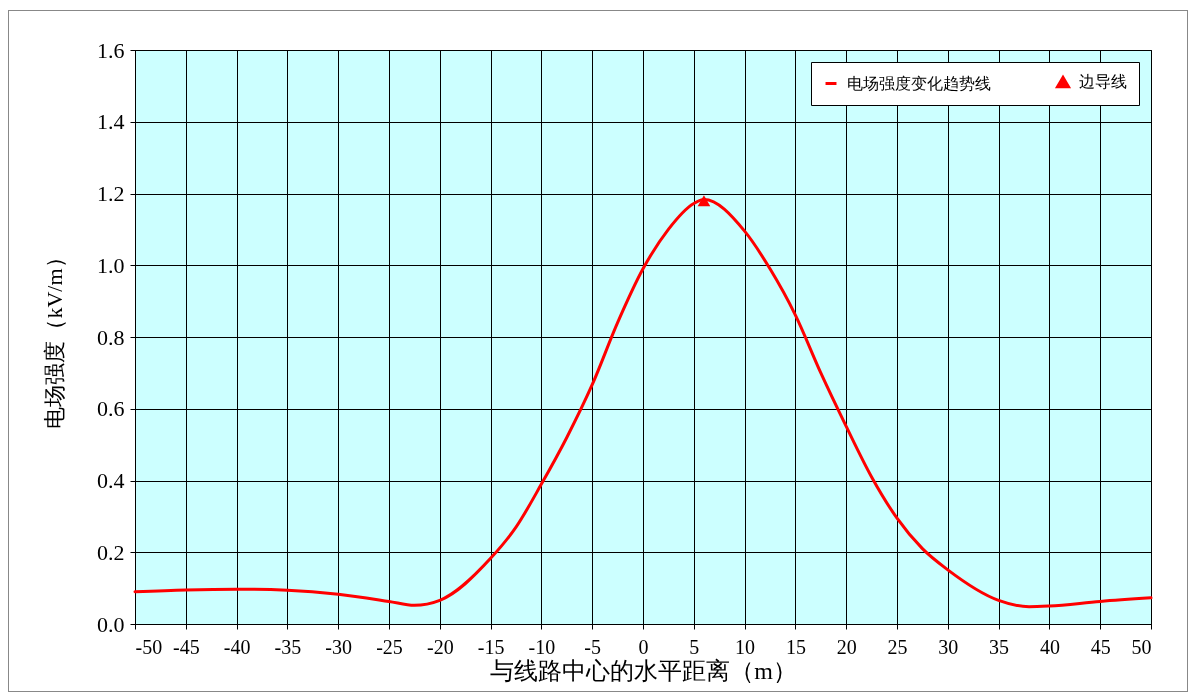 This screenshot has height=695, width=1193. What do you see at coordinates (389, 646) in the screenshot?
I see `x-tick-label: -25` at bounding box center [389, 646].